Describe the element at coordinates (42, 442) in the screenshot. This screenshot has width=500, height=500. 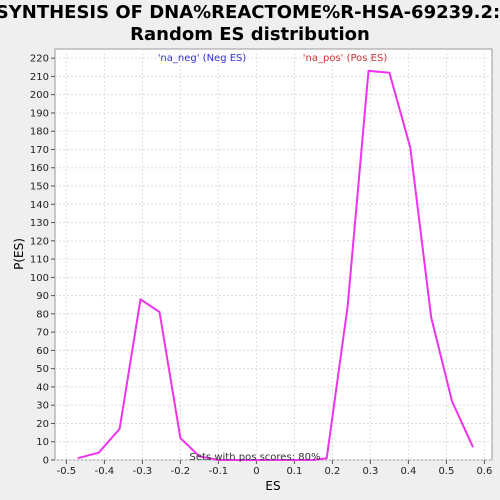
I see `y-tick-label: 10` at that location.